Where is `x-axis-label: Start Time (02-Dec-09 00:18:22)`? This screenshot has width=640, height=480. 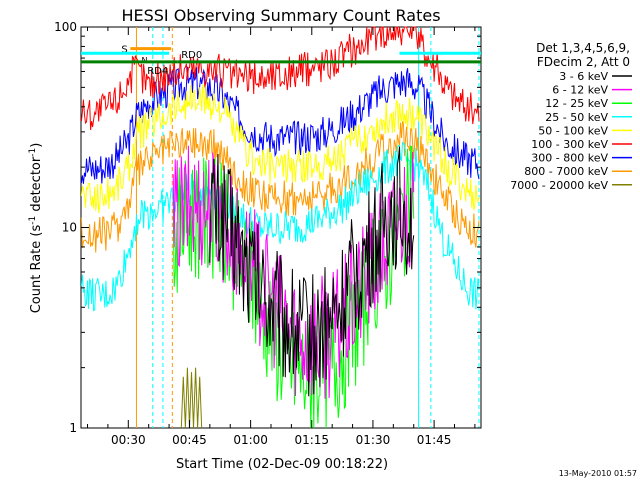
x-axis-label: Start Time (02-Dec-09 00:18:22) is located at coordinates (282, 464).